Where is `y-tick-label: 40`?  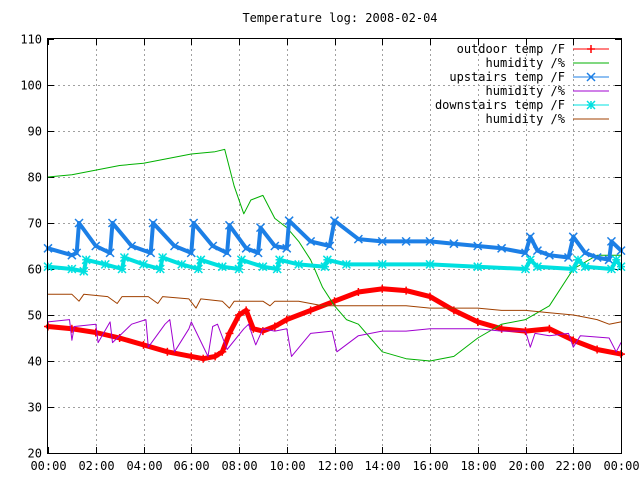 y-tick-label: 40 is located at coordinates (35, 362).